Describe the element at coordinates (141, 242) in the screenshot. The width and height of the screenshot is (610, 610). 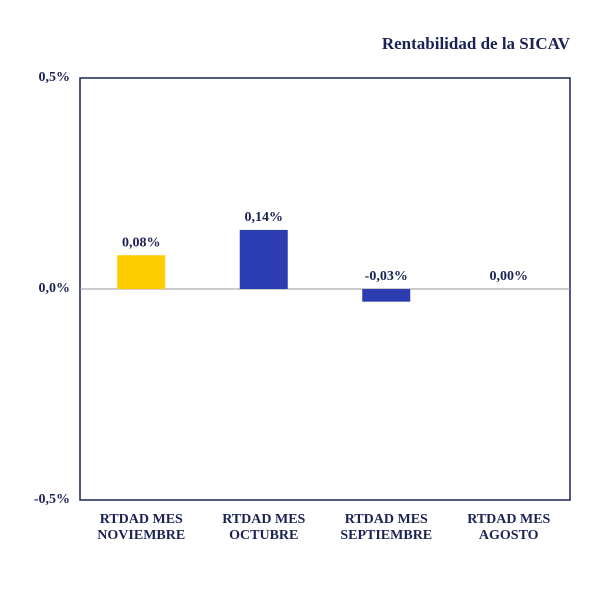
I see `value-label: 0,08%` at that location.